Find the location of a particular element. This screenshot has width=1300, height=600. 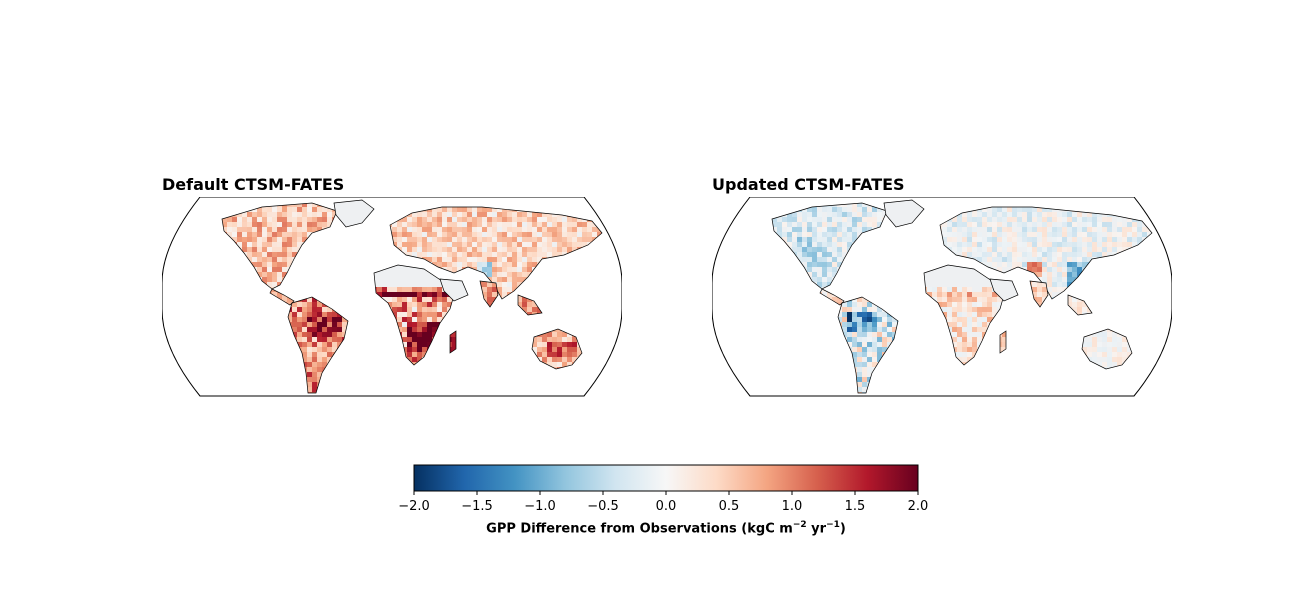

colorbar-tick-label: −1.0 is located at coordinates (540, 506).